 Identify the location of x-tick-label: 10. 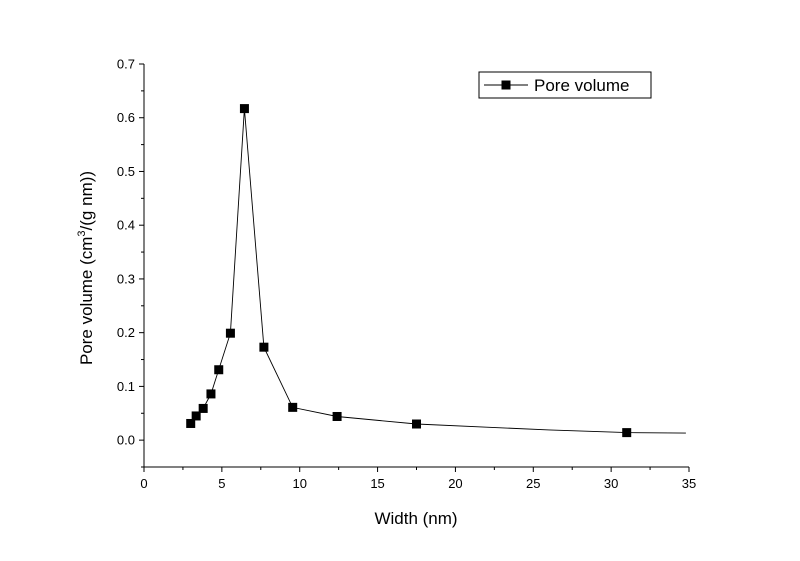
(299, 483).